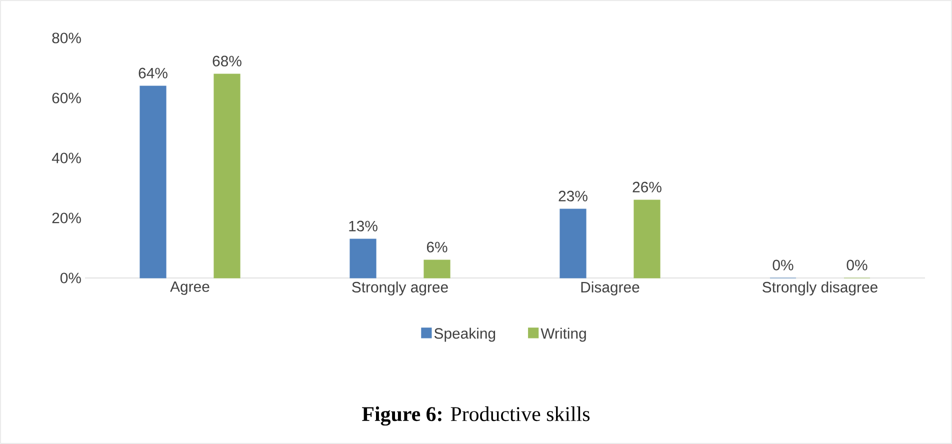 The width and height of the screenshot is (952, 444). What do you see at coordinates (437, 247) in the screenshot?
I see `data-label: 6%` at bounding box center [437, 247].